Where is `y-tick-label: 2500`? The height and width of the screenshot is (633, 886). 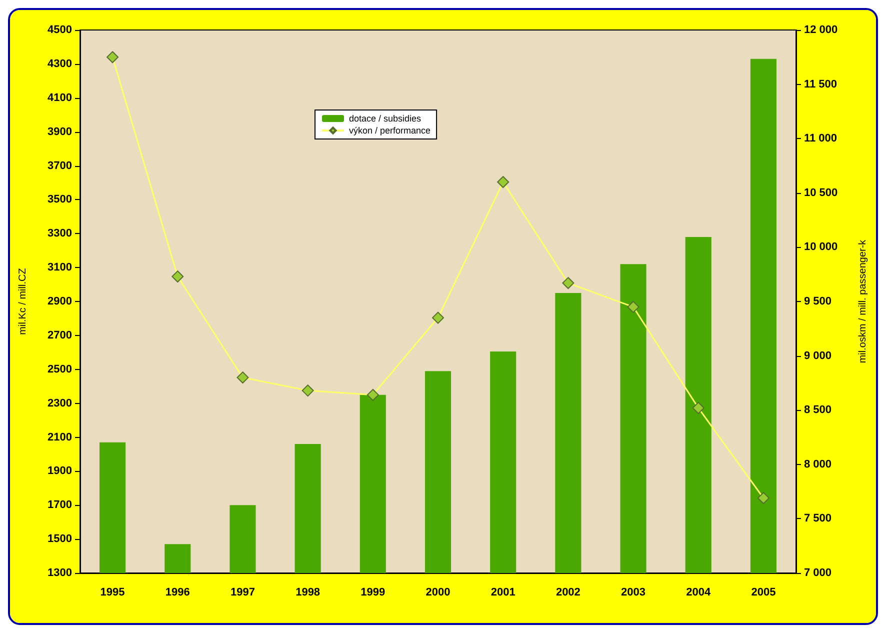 y-tick-label: 2500 is located at coordinates (60, 369).